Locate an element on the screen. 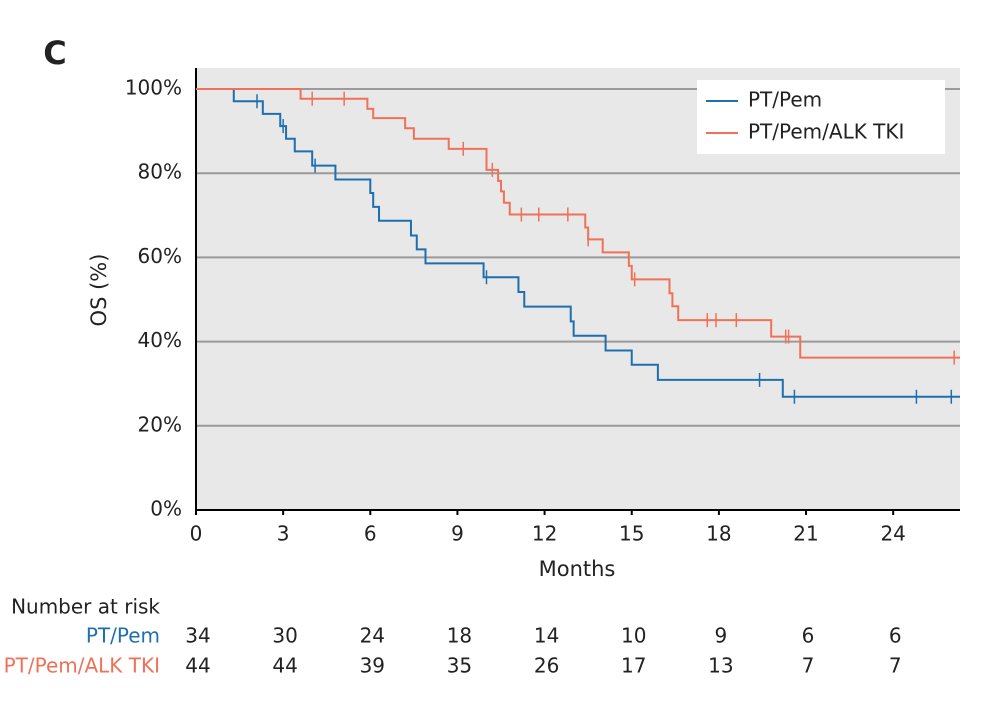 The height and width of the screenshot is (703, 995). x-tick-label: 9 is located at coordinates (457, 534).